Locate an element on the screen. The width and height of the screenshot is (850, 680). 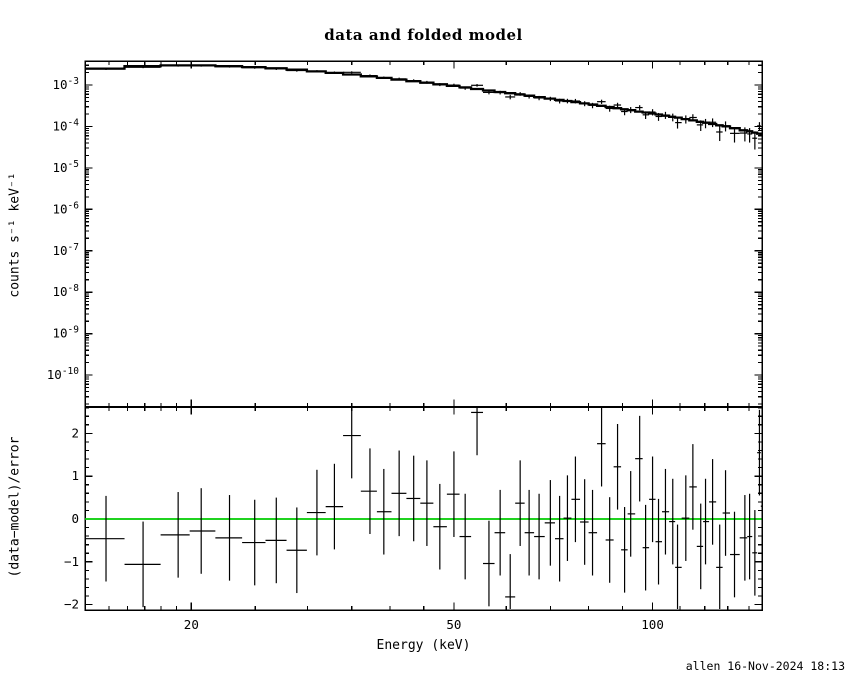
spectrum-data-points is located at coordinates (424, 107).